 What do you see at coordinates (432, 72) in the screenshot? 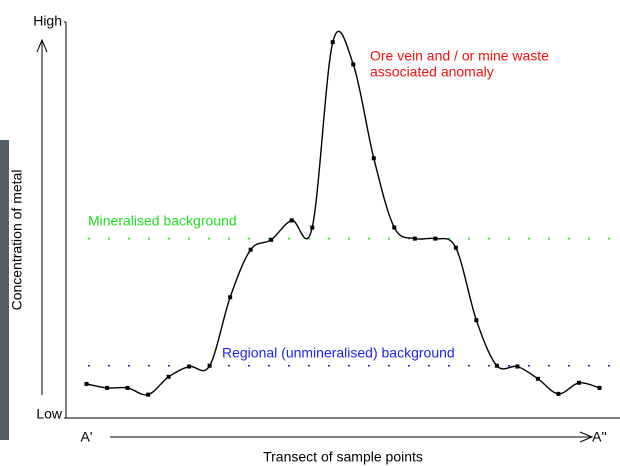
I see `annotation: associated anomaly` at bounding box center [432, 72].